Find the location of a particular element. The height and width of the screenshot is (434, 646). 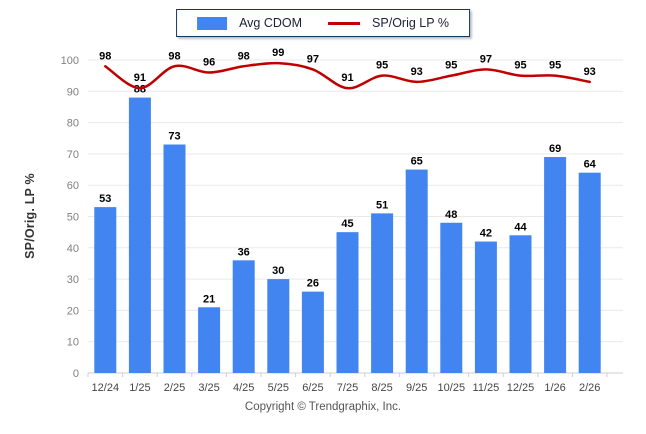

bar-value-label: 45 is located at coordinates (347, 224).